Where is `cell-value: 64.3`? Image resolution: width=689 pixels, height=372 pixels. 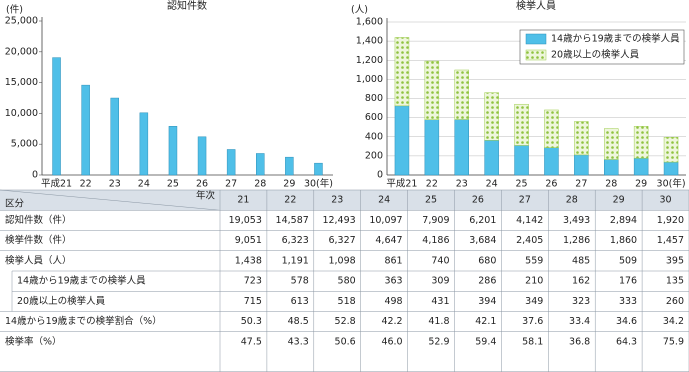
cell-value: 64.3 is located at coordinates (626, 341).